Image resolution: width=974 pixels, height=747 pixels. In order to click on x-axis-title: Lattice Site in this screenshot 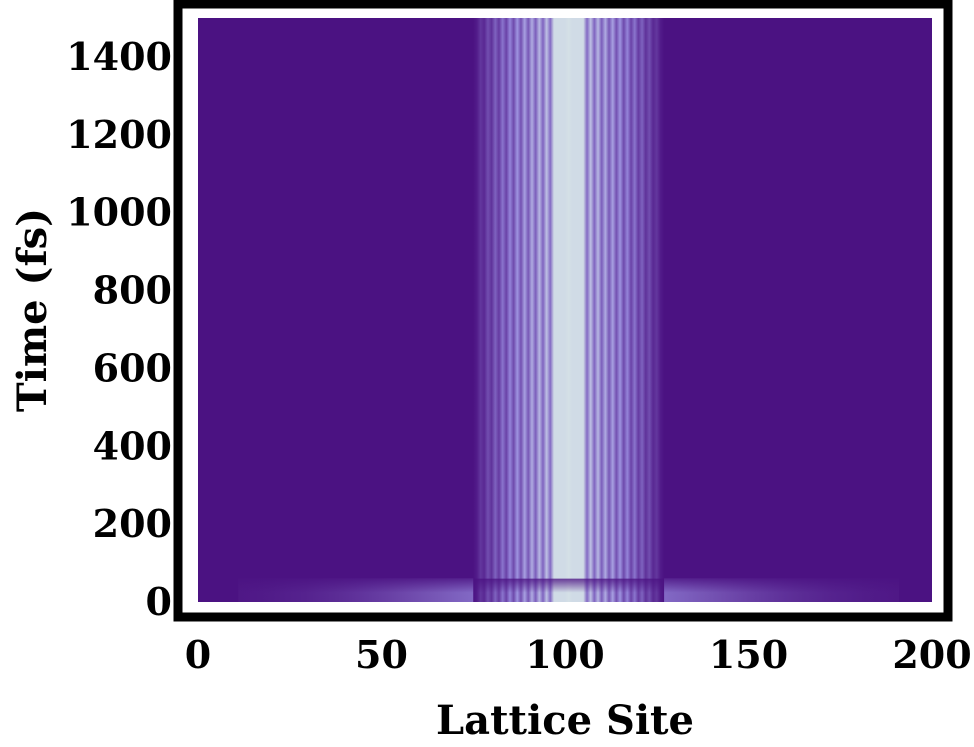, I will do `click(565, 720)`.